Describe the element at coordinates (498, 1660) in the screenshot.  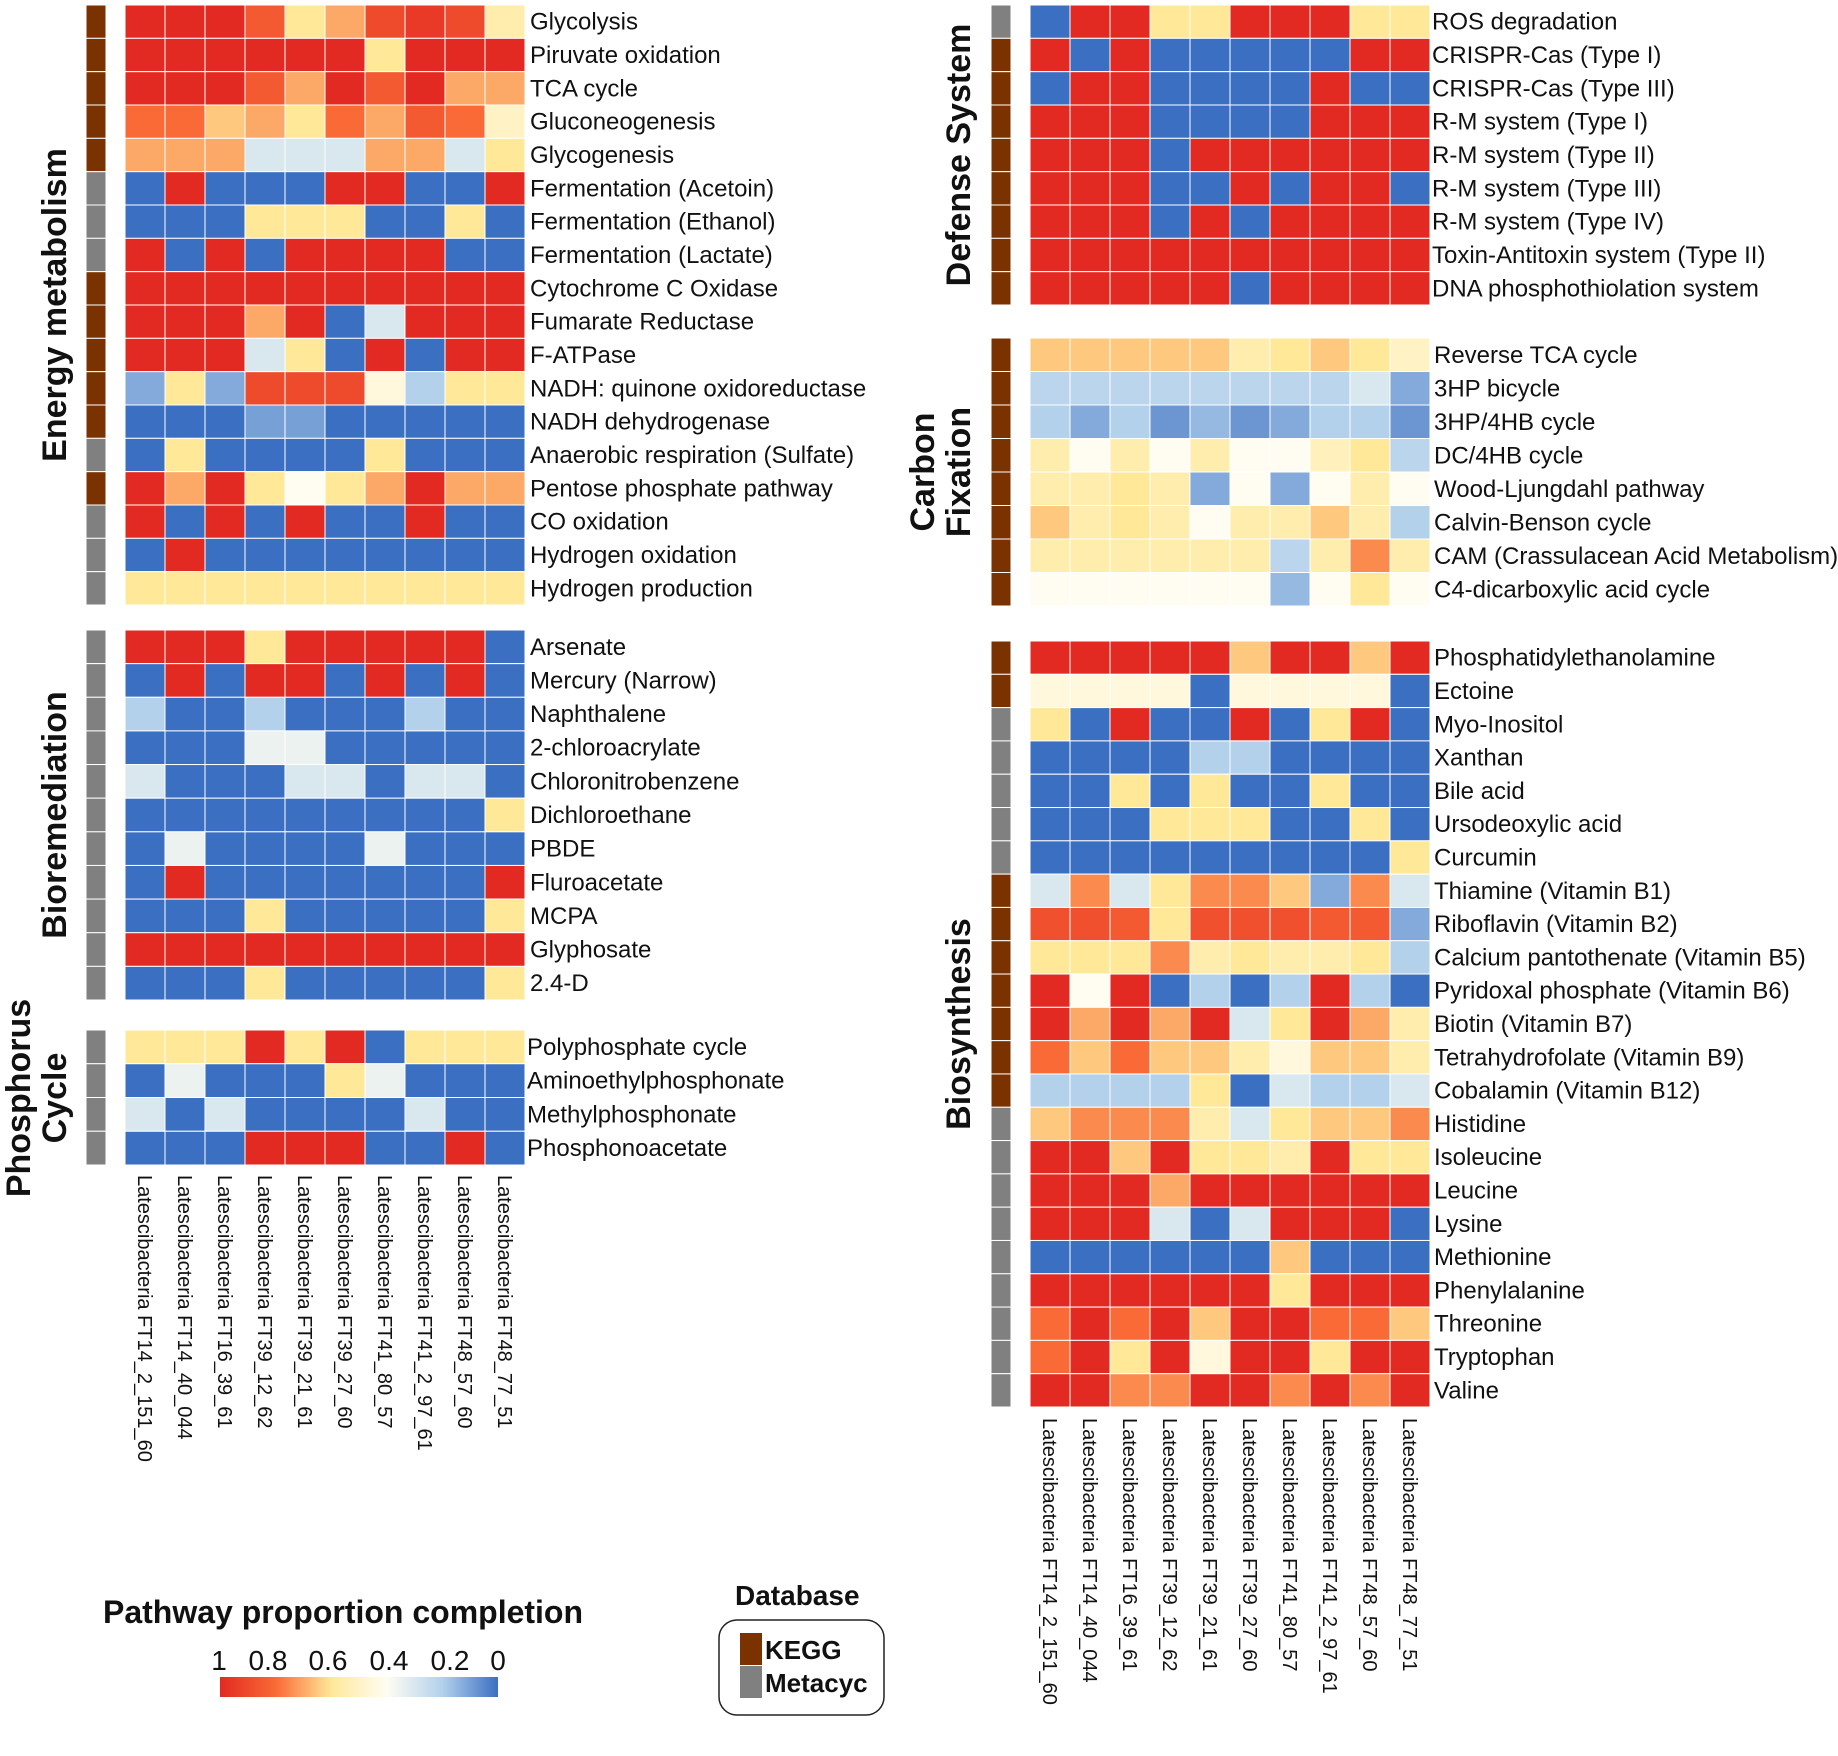
I see `legend-tick: 0` at that location.